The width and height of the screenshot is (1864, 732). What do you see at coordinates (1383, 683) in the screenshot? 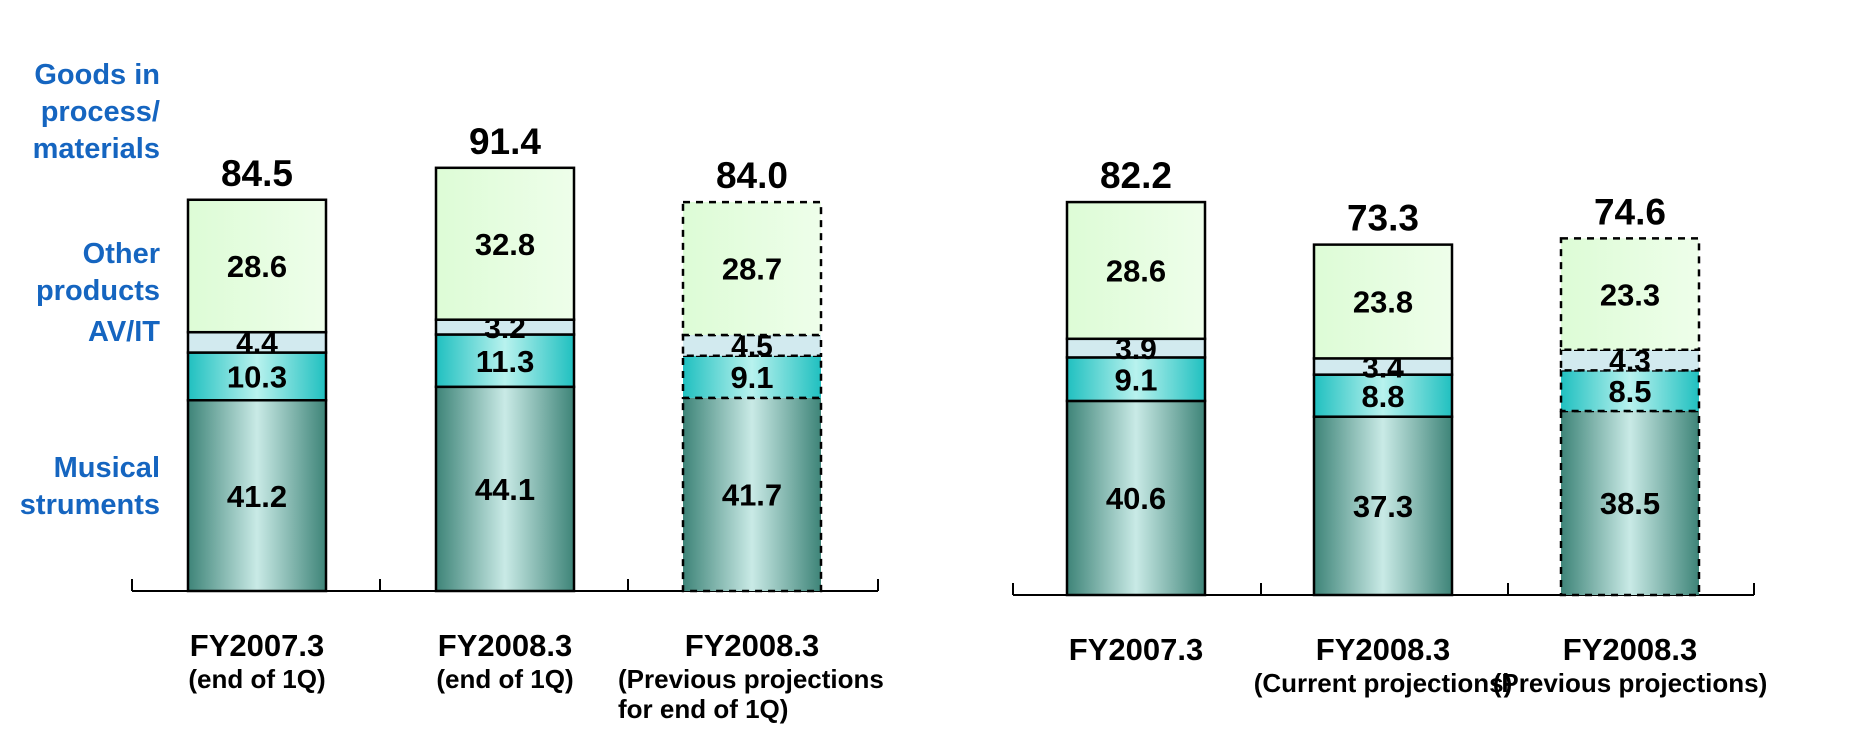
I see `category-sublabel: (Current projections)` at bounding box center [1383, 683].